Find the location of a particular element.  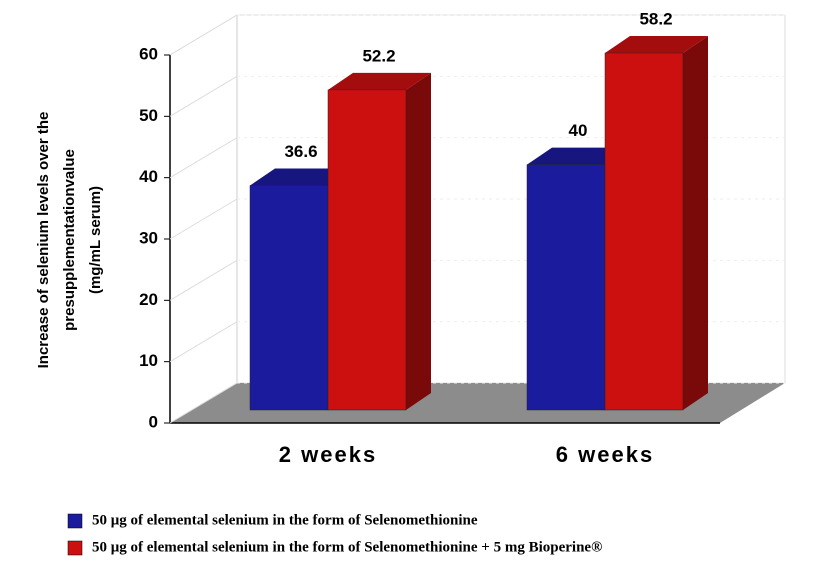

x-tick-label: 6 weeks is located at coordinates (605, 454).